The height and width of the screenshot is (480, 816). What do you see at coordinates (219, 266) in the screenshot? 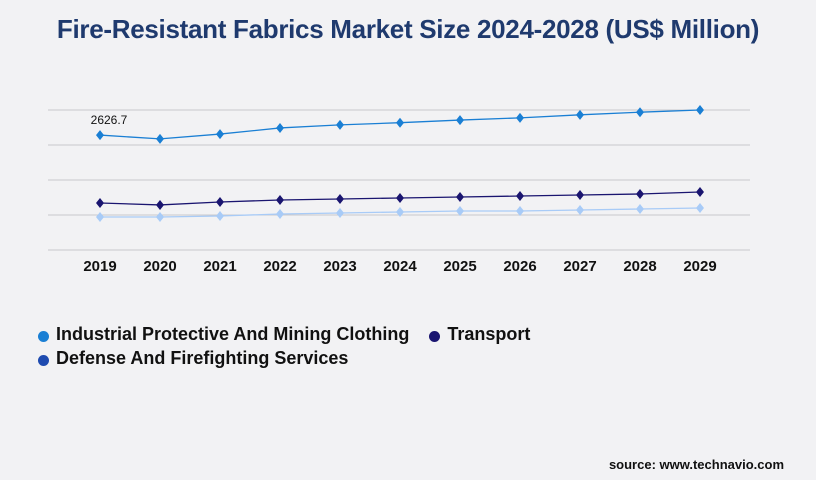
I see `x-tick-label: 2021` at bounding box center [219, 266].